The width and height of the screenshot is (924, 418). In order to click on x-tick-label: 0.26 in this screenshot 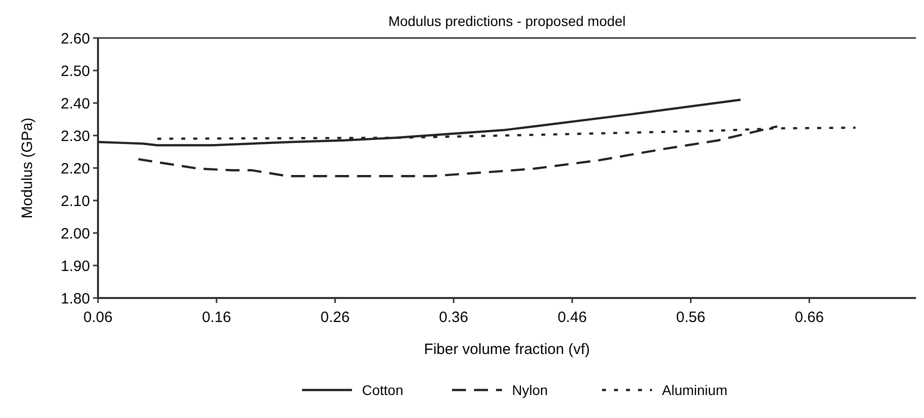, I will do `click(335, 317)`.